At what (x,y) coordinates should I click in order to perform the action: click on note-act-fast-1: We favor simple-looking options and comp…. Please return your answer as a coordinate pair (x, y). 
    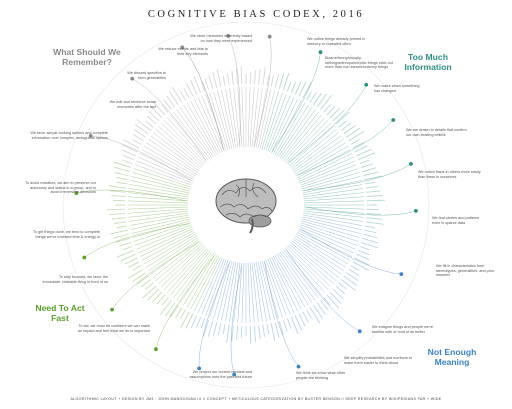
    Looking at the image, I should click on (69, 135).